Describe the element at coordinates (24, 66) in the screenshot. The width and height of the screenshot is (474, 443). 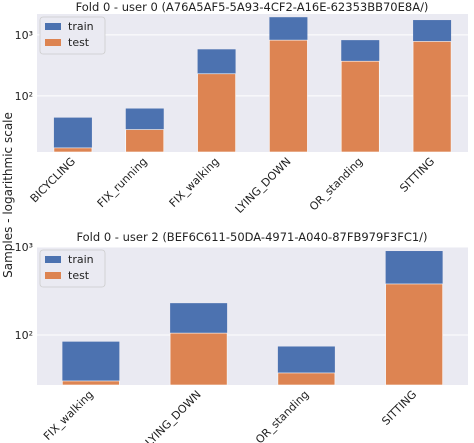
I see `y-ticks-user0: 10² 10³` at that location.